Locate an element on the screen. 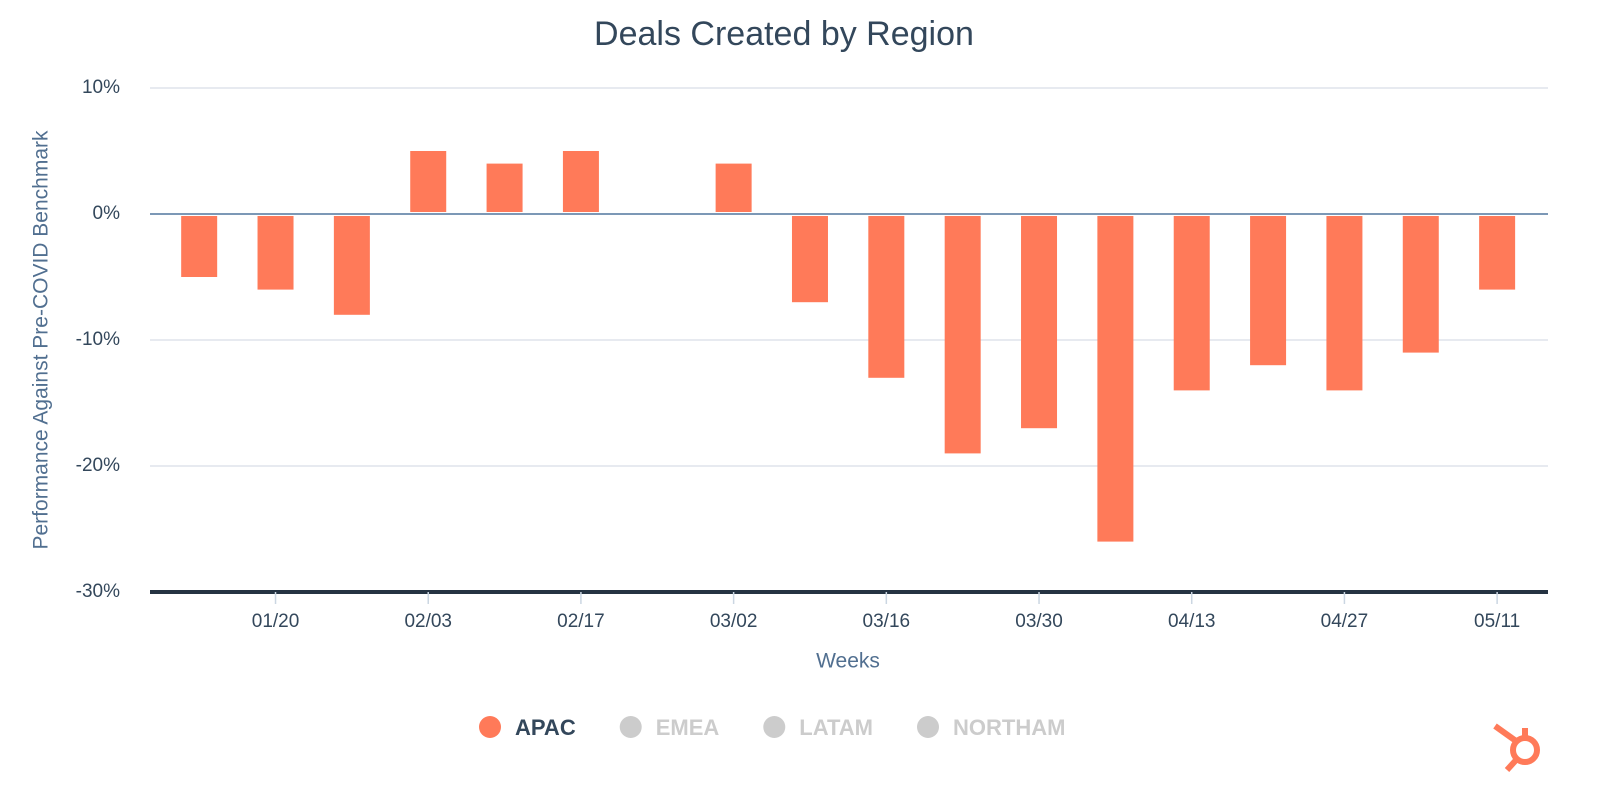 Image resolution: width=1600 pixels, height=805 pixels. logo is located at coordinates (1516, 748).